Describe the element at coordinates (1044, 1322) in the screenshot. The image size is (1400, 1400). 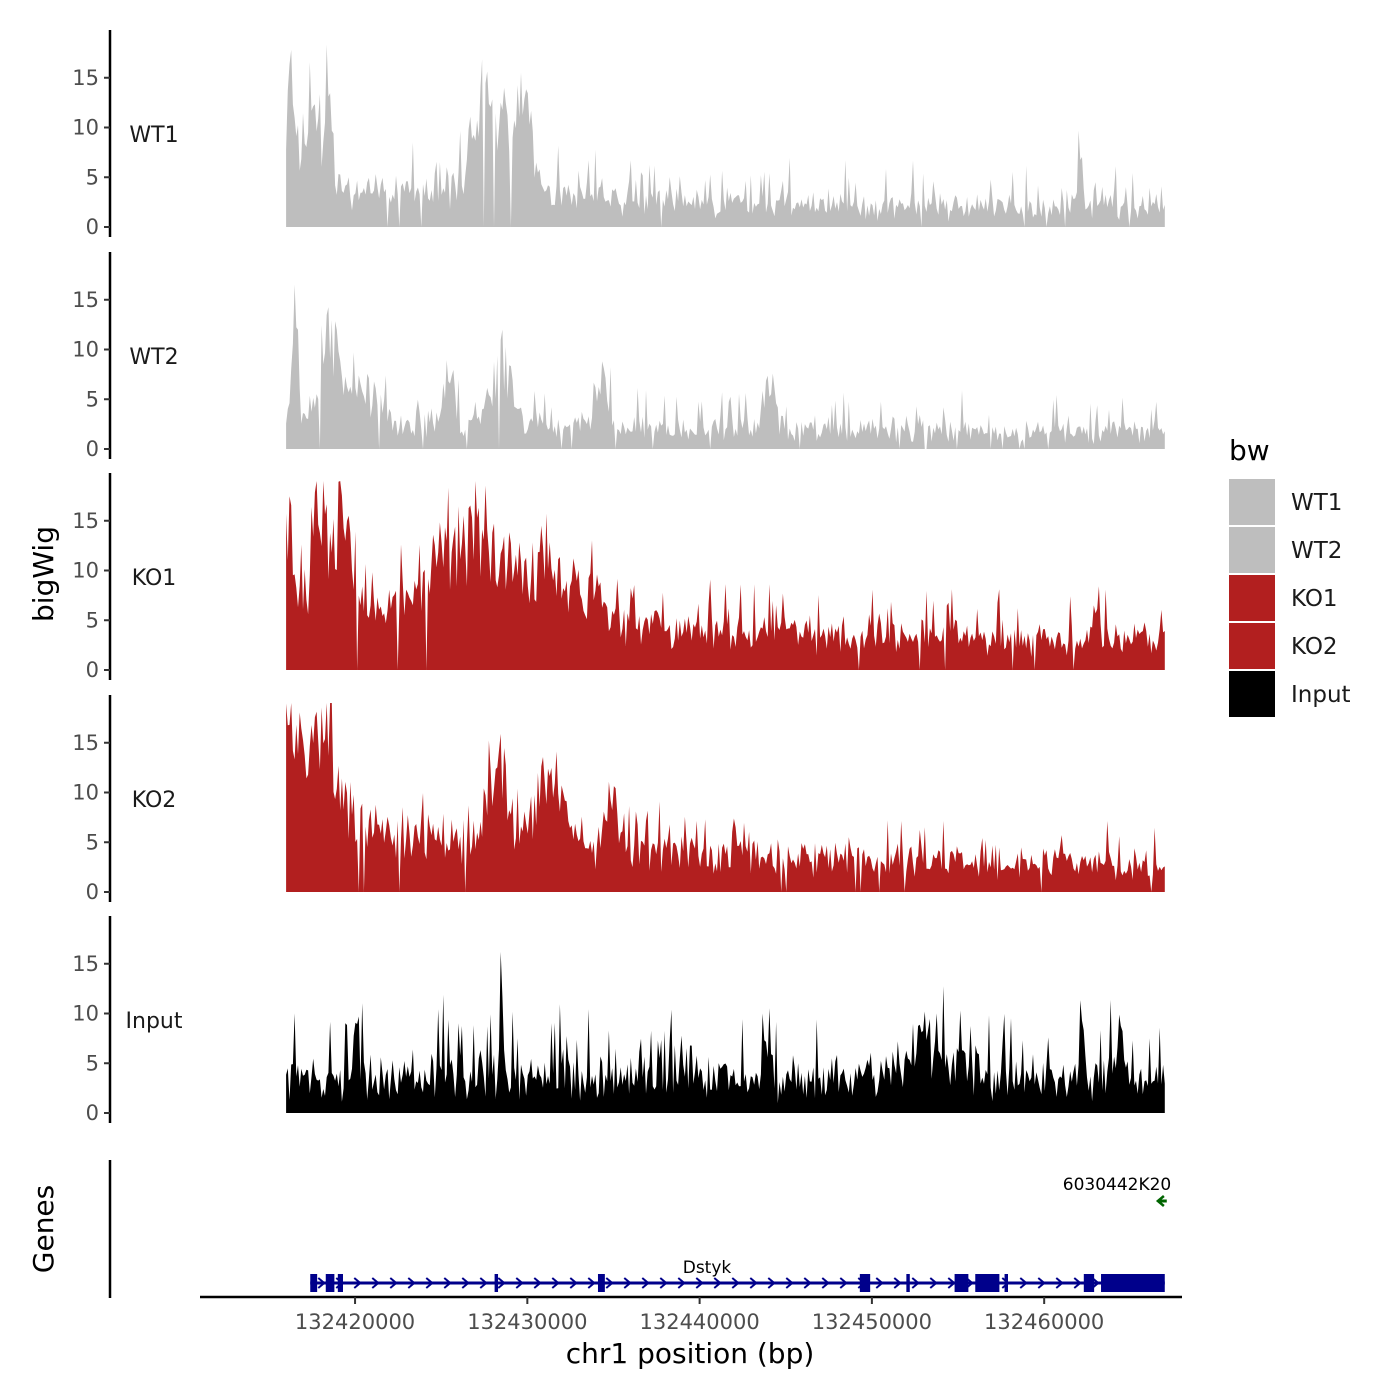
I see `x-tick-label: 132460000` at that location.